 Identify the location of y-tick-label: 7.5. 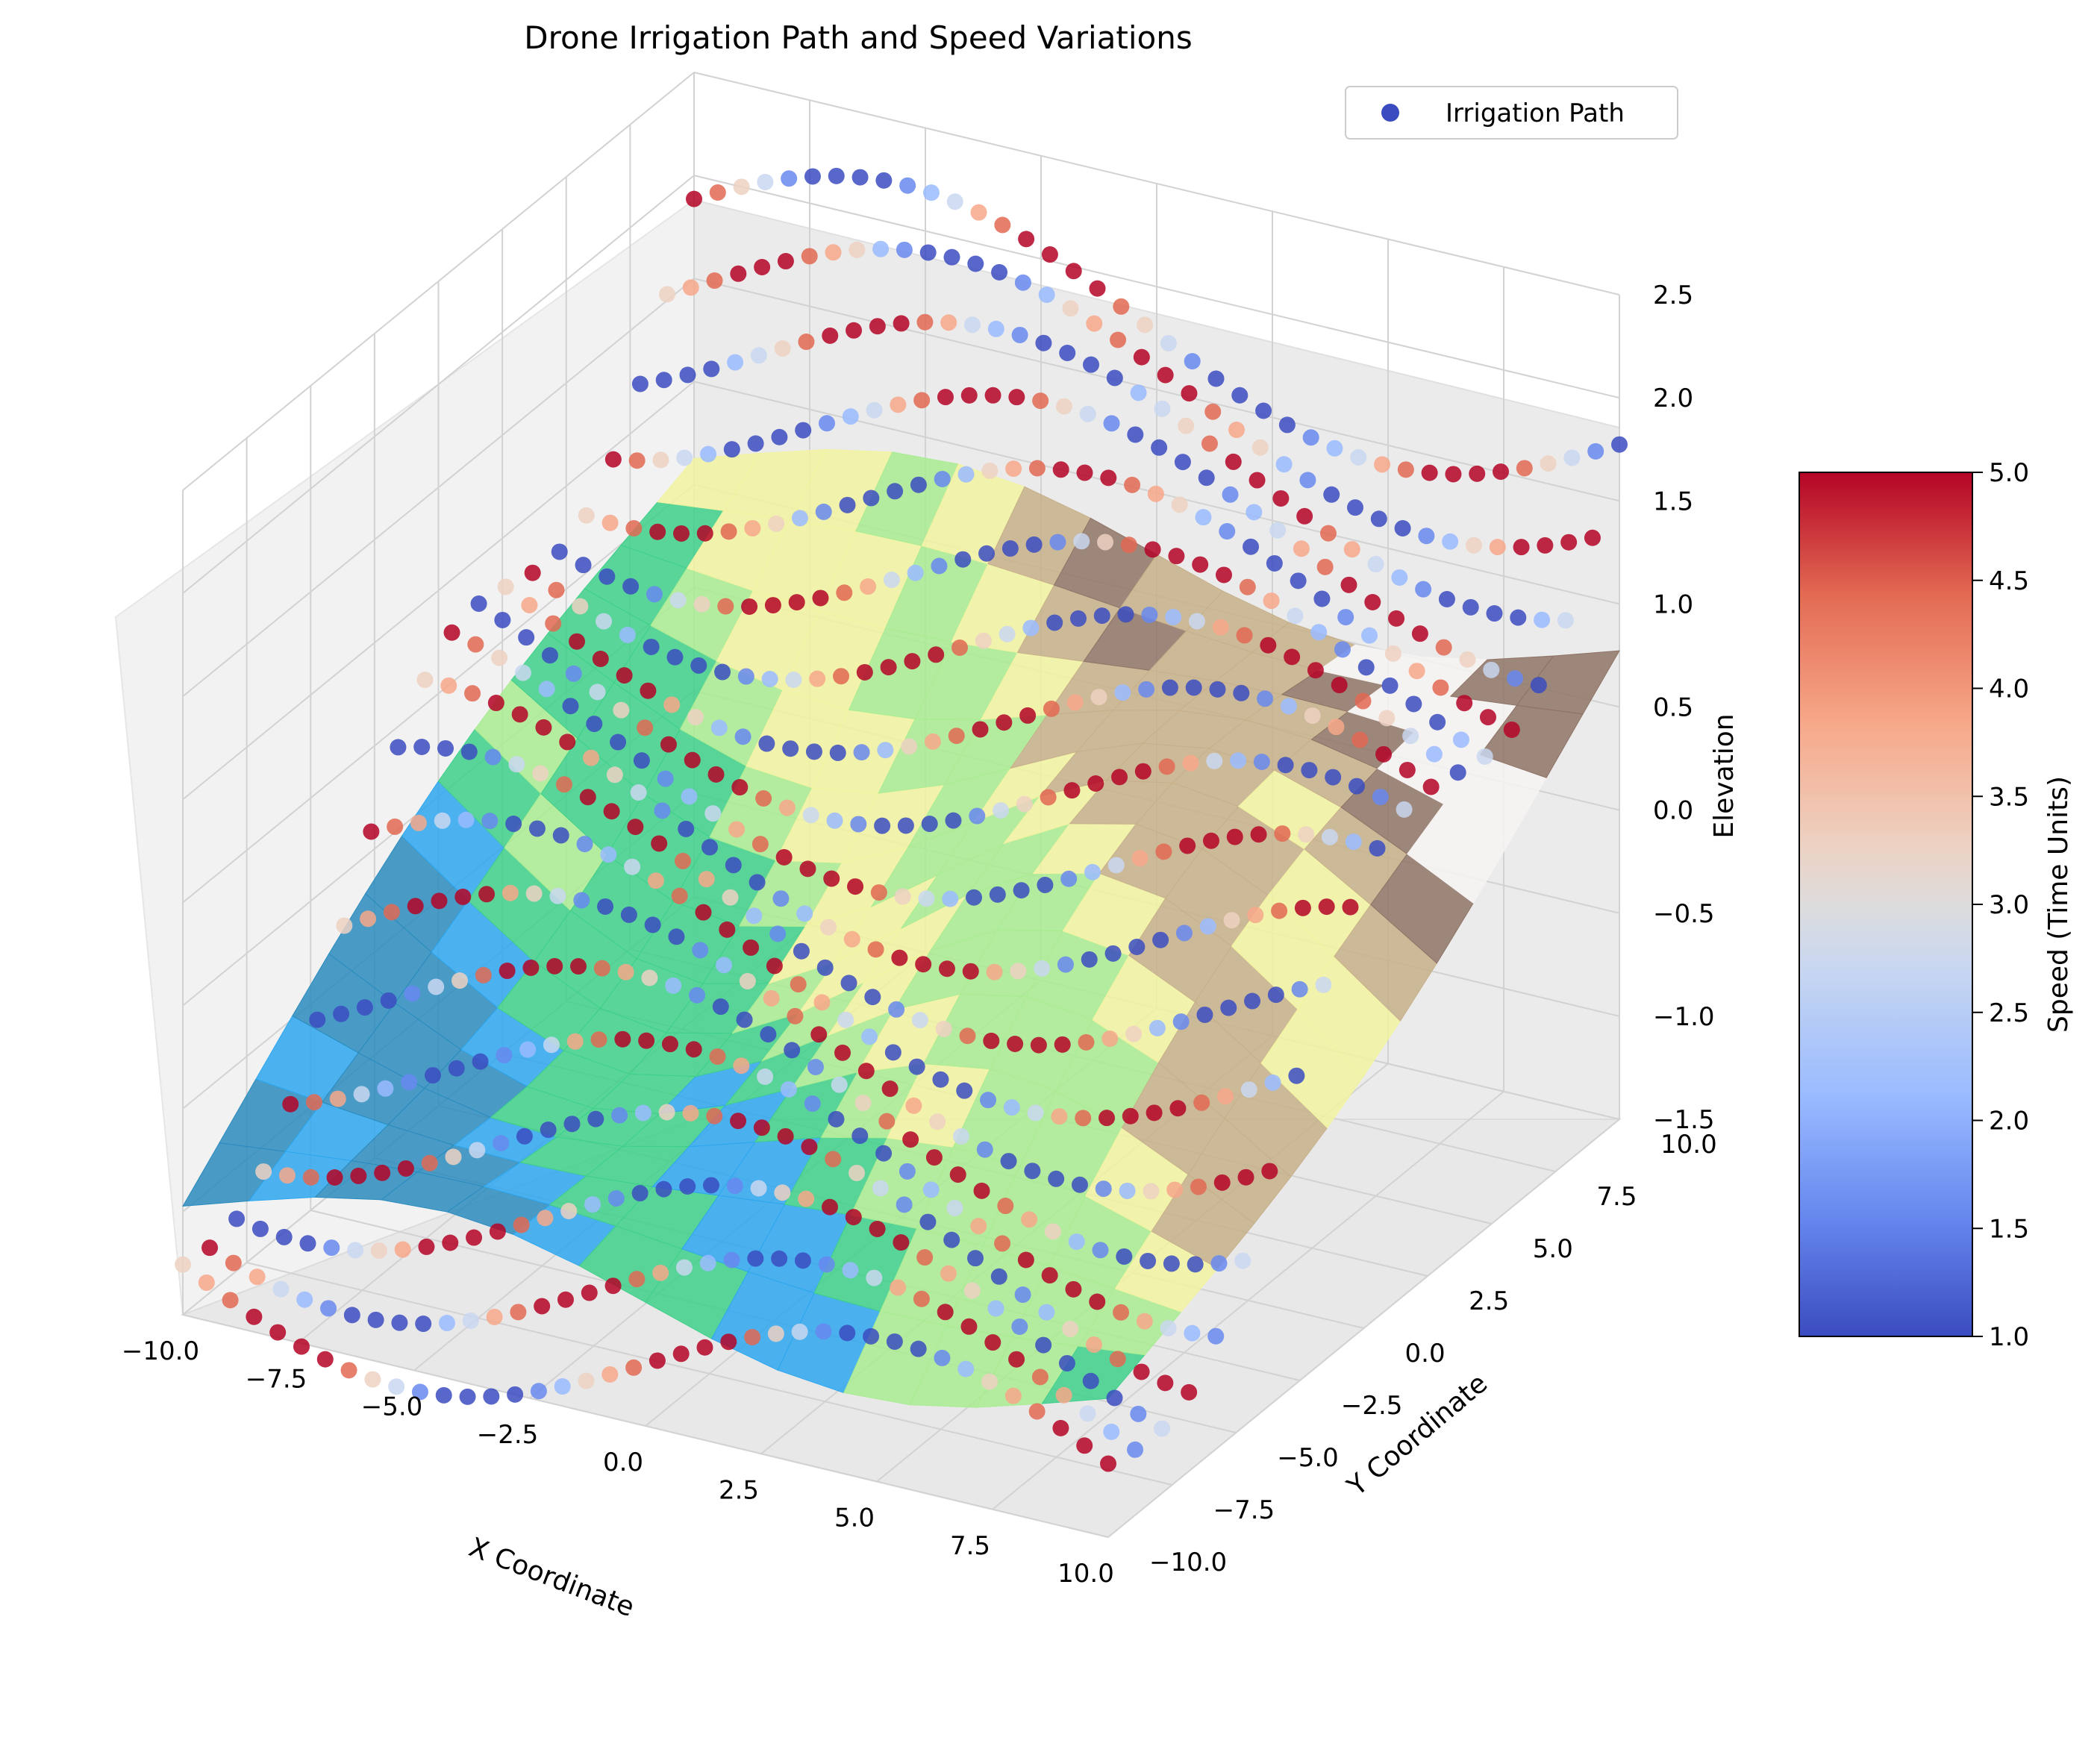
(1617, 1197).